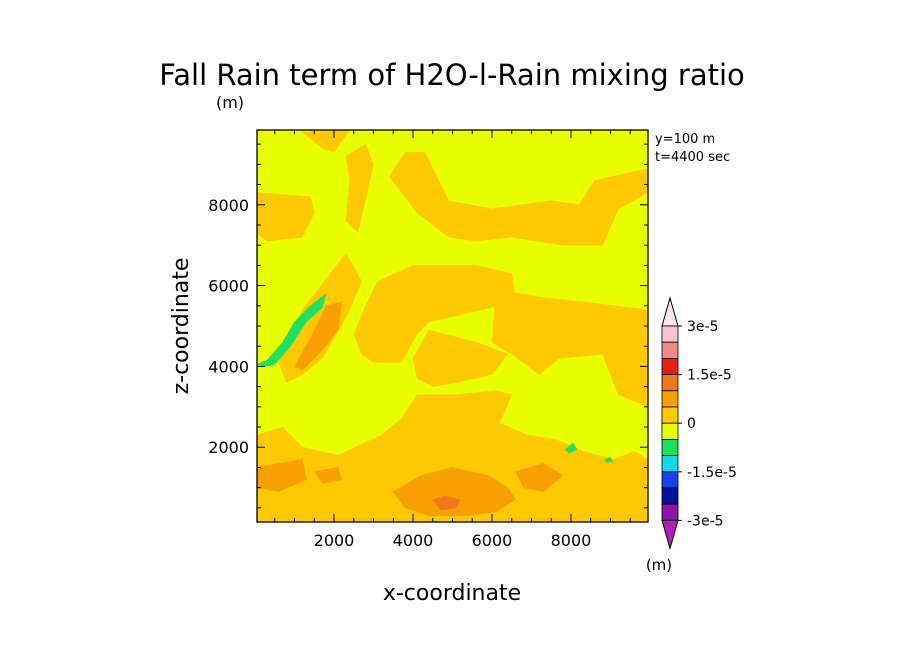  I want to click on y-tick-label: 8000, so click(228, 205).